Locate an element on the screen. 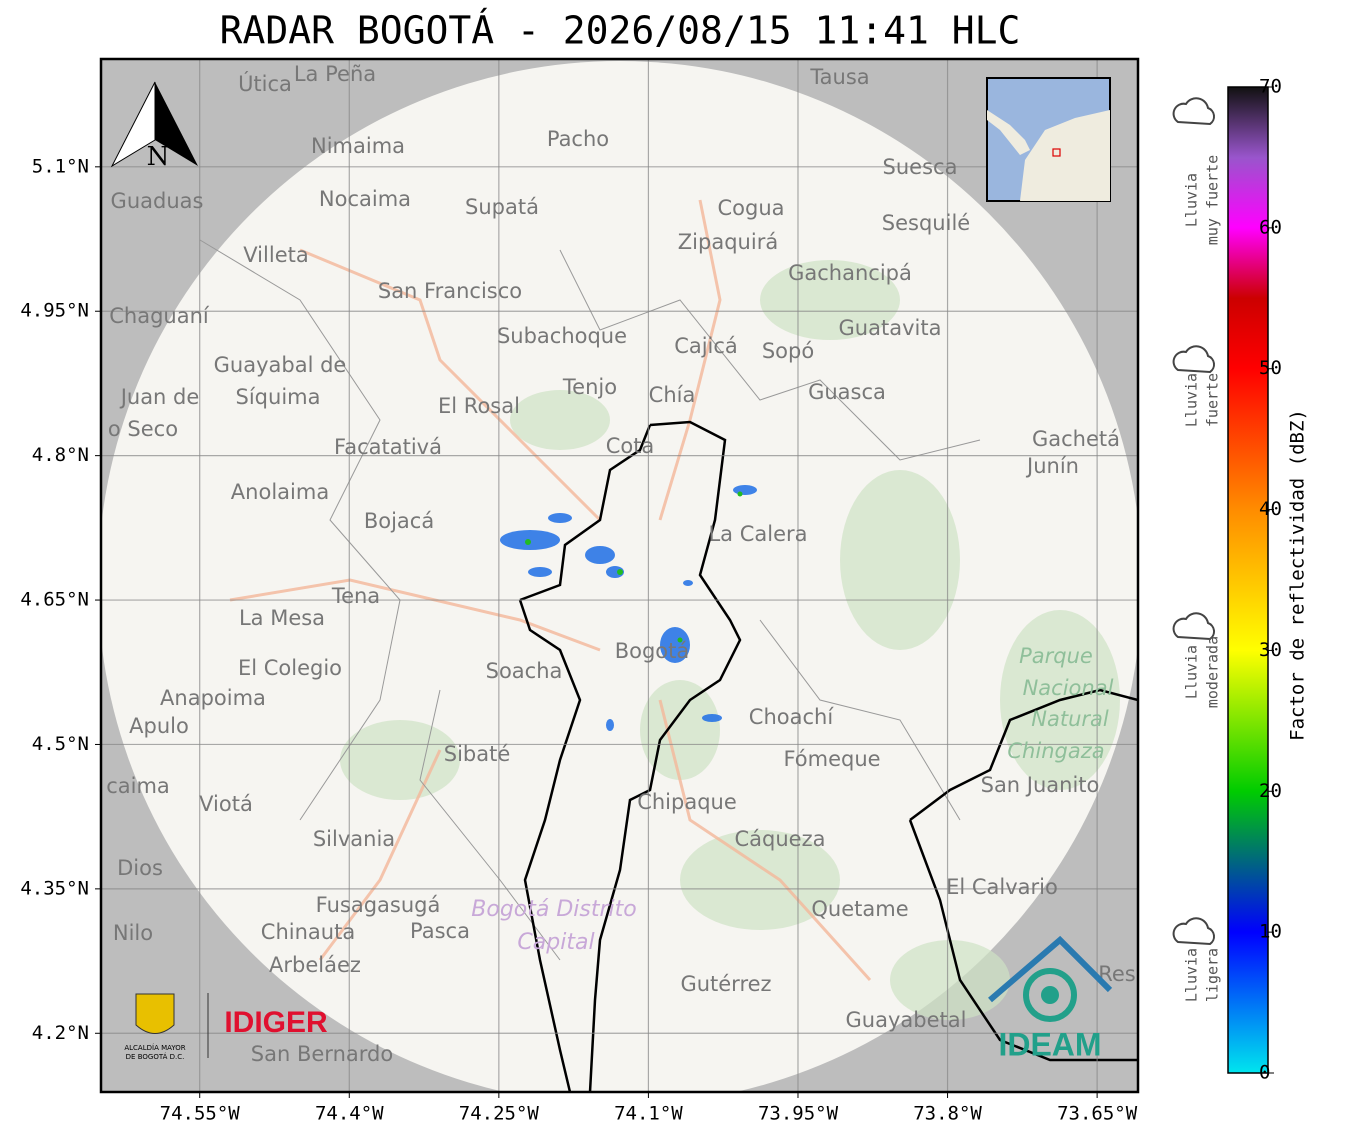 The width and height of the screenshot is (1349, 1139). y-tick-label: 4.35°N is located at coordinates (54, 888).